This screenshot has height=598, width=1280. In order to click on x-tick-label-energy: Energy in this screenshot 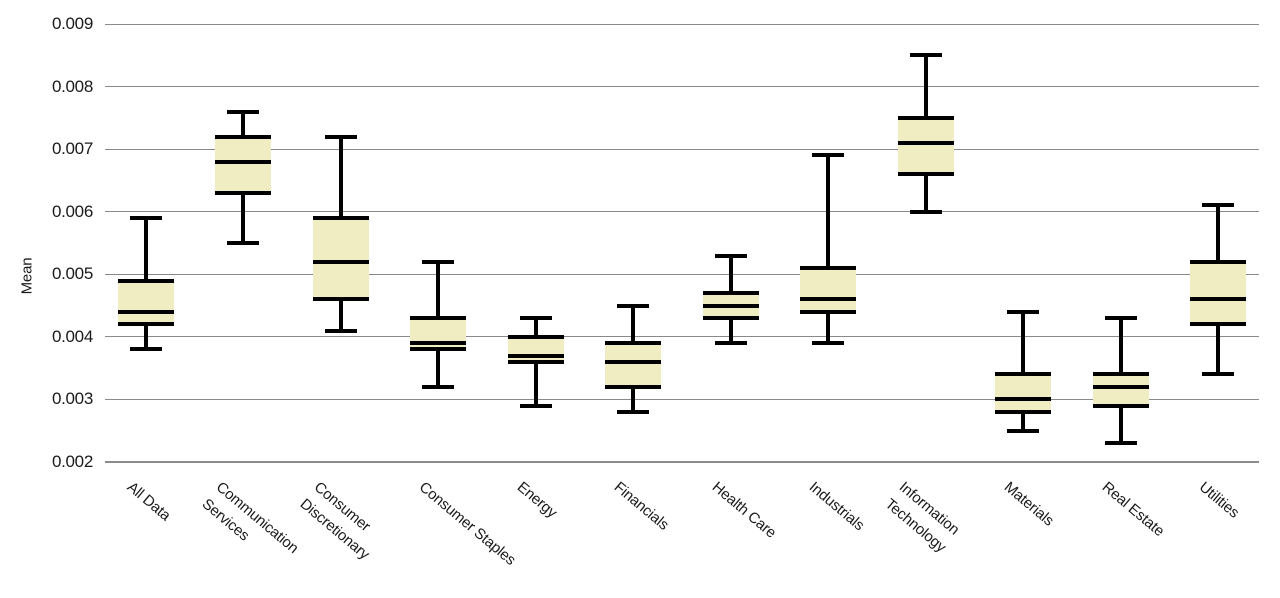, I will do `click(542, 499)`.